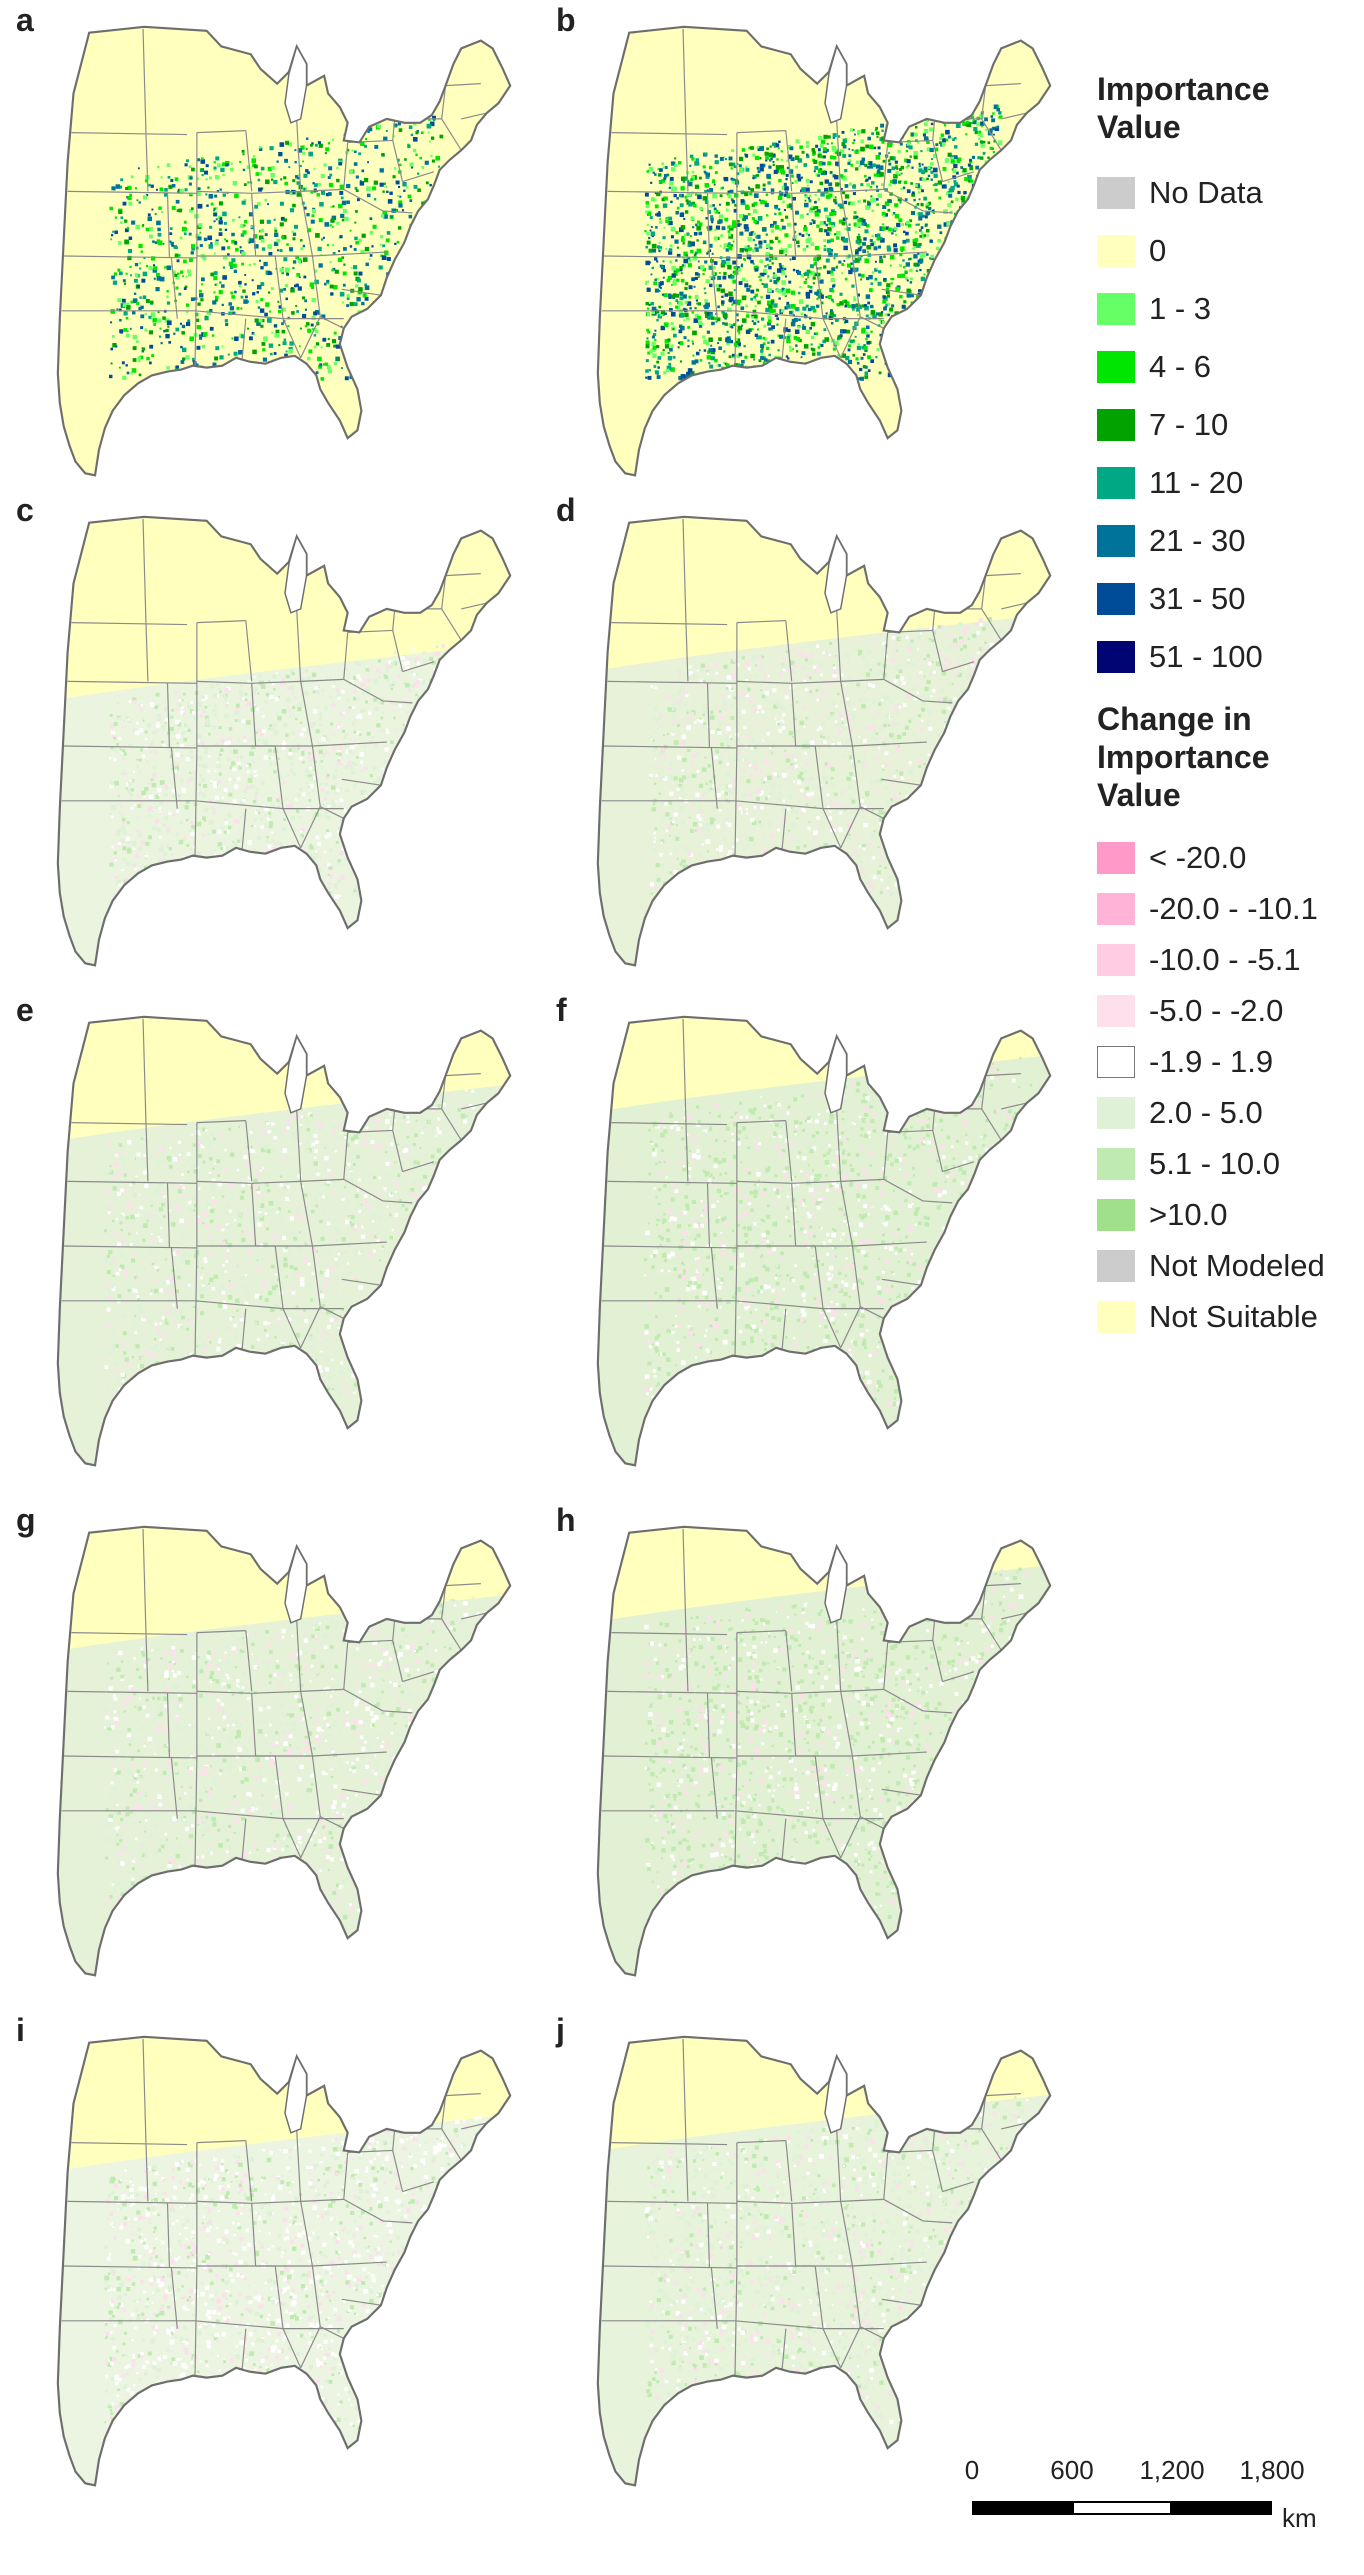 The image size is (1364, 2575). What do you see at coordinates (1196, 482) in the screenshot?
I see `importance-legend-label: 11 - 20` at bounding box center [1196, 482].